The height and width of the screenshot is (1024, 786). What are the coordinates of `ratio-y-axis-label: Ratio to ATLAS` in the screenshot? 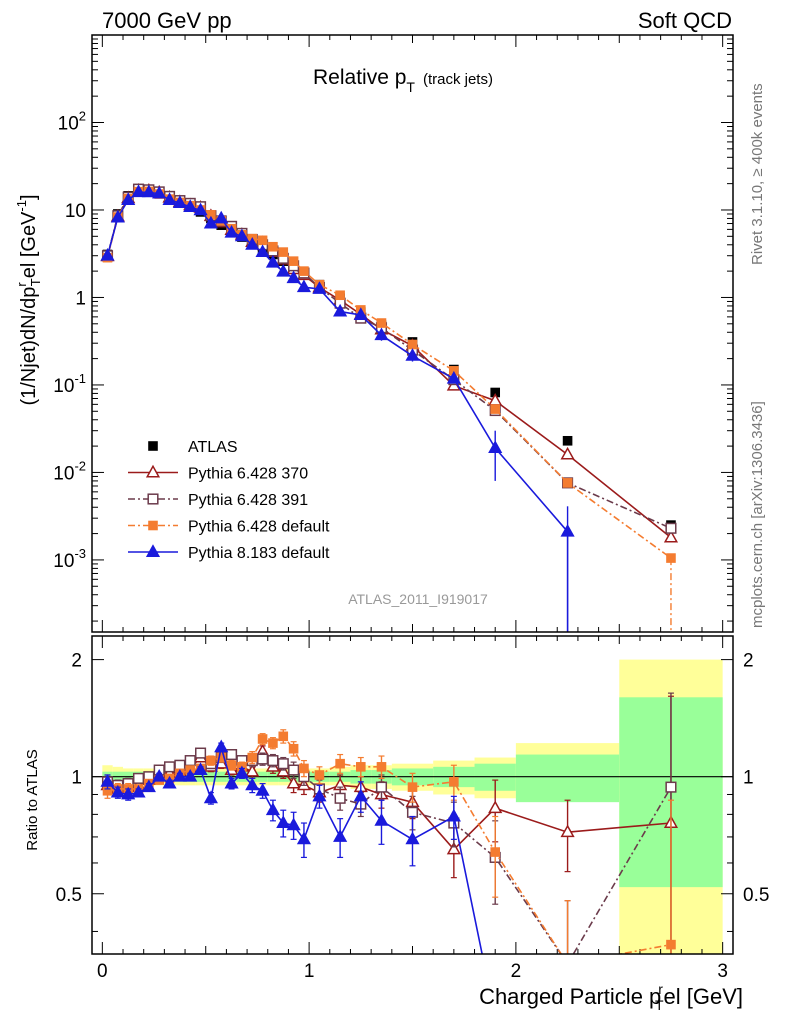 It's located at (32, 799).